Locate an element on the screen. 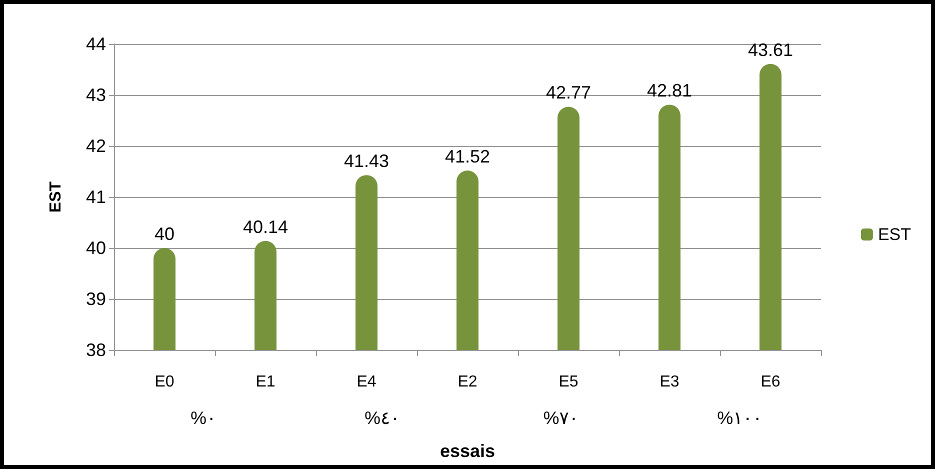  text: %١٠٠ is located at coordinates (739, 418).